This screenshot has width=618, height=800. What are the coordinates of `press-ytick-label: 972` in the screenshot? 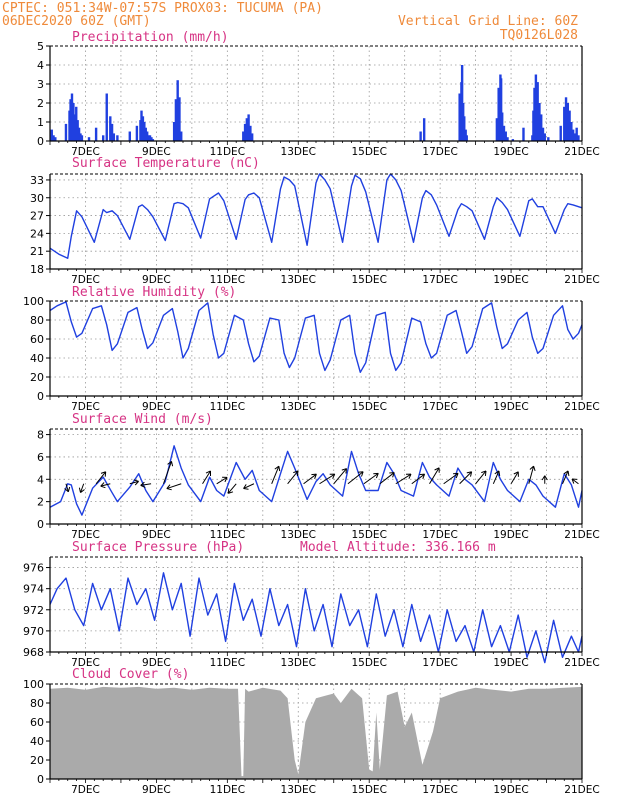 It's located at (33, 610).